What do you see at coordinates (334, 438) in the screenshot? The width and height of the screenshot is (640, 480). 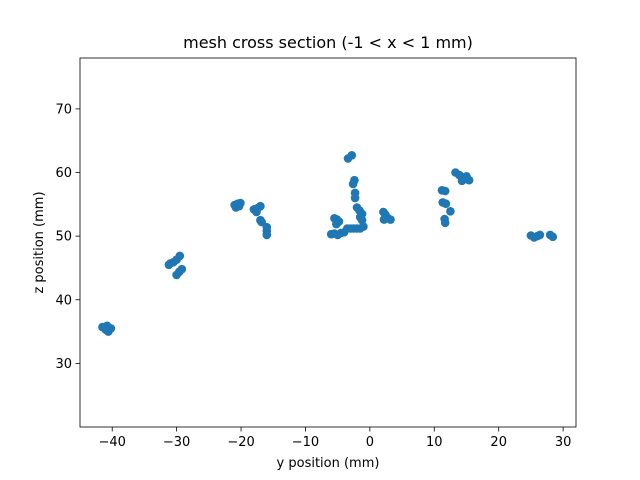 I see `x-axis-ticks: −40 −30 −20 −10 0 10 20 30` at bounding box center [334, 438].